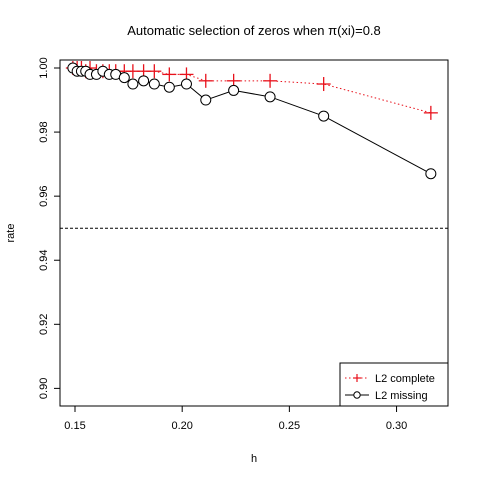  I want to click on y-tick-label: 0.90, so click(44, 388).